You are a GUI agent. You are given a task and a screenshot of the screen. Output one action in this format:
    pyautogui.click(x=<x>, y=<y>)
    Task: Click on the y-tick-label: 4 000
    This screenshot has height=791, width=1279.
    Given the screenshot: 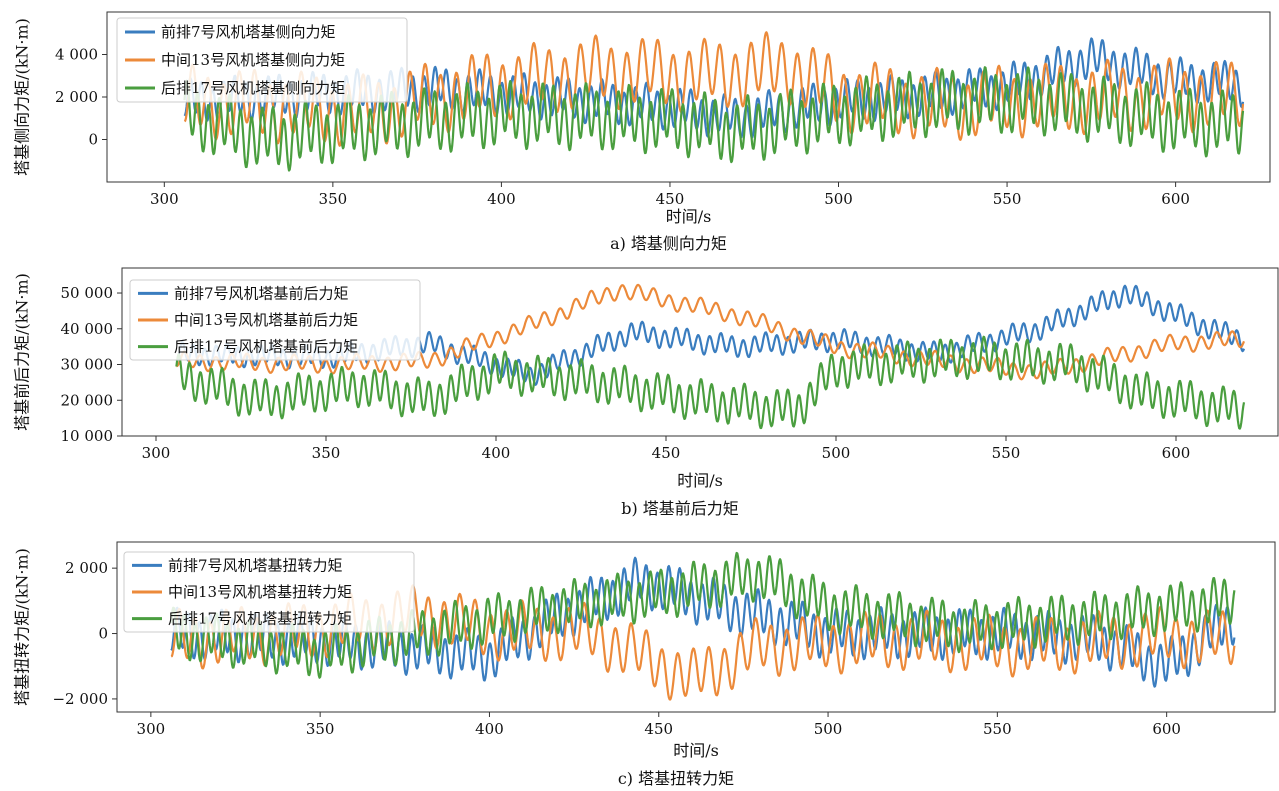 What is the action you would take?
    pyautogui.click(x=76, y=55)
    